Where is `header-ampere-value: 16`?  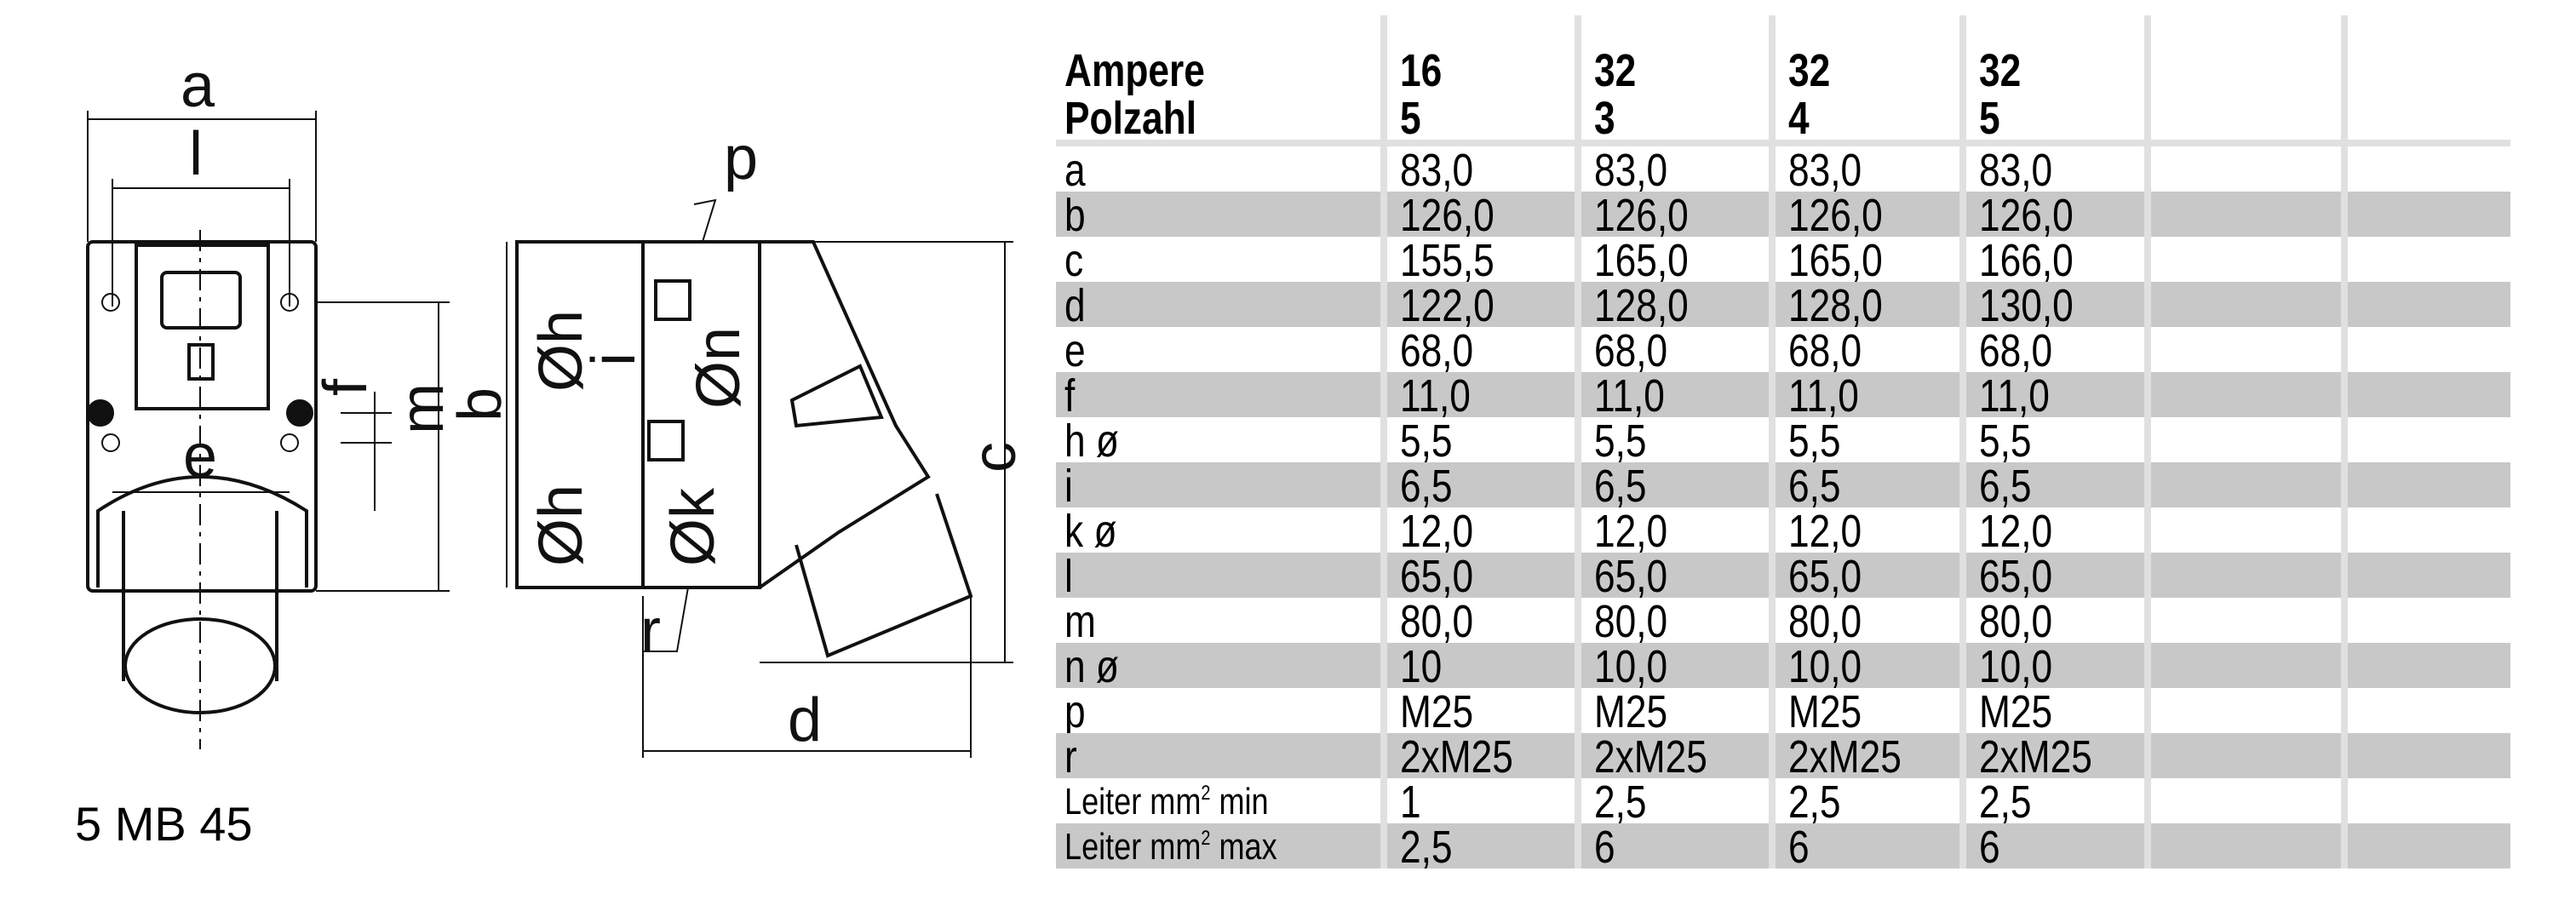 header-ampere-value: 16 is located at coordinates (1421, 70).